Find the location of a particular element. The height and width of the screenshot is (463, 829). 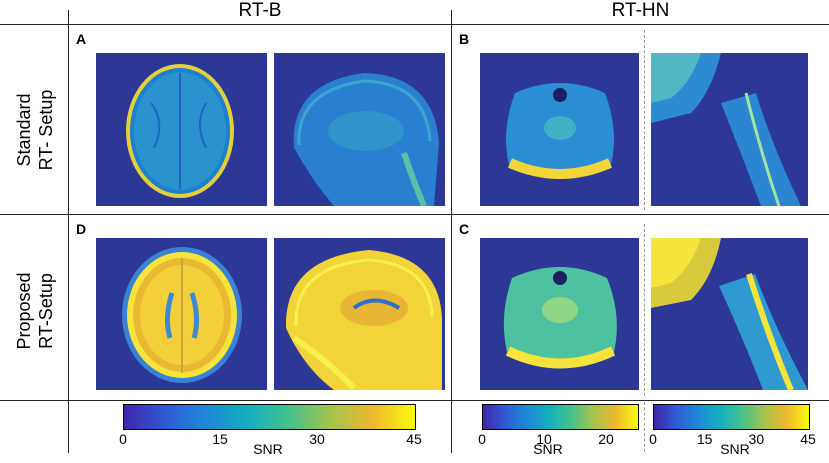

colorbar-rt-hn-sagittal is located at coordinates (731, 417).